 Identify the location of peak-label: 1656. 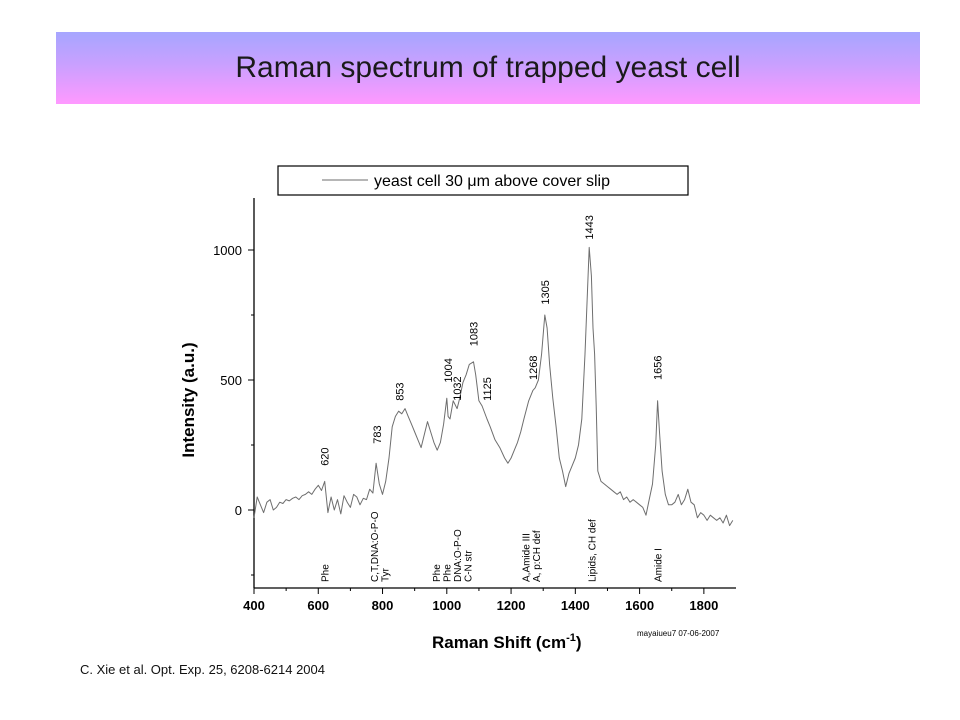
(659, 368).